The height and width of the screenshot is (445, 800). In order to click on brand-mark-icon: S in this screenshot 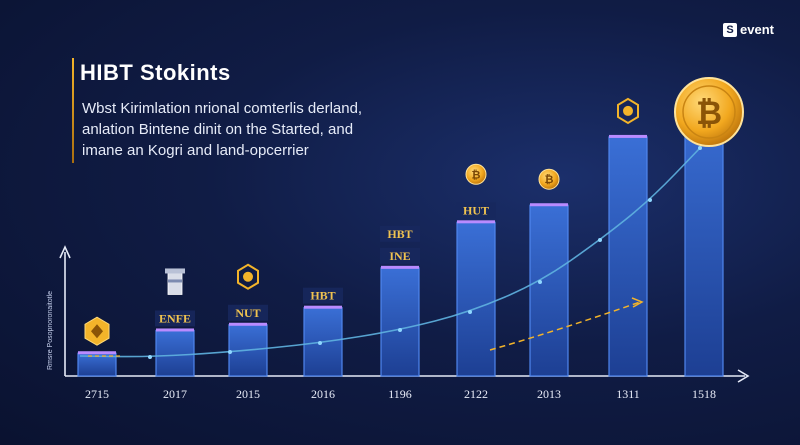, I will do `click(730, 29)`.